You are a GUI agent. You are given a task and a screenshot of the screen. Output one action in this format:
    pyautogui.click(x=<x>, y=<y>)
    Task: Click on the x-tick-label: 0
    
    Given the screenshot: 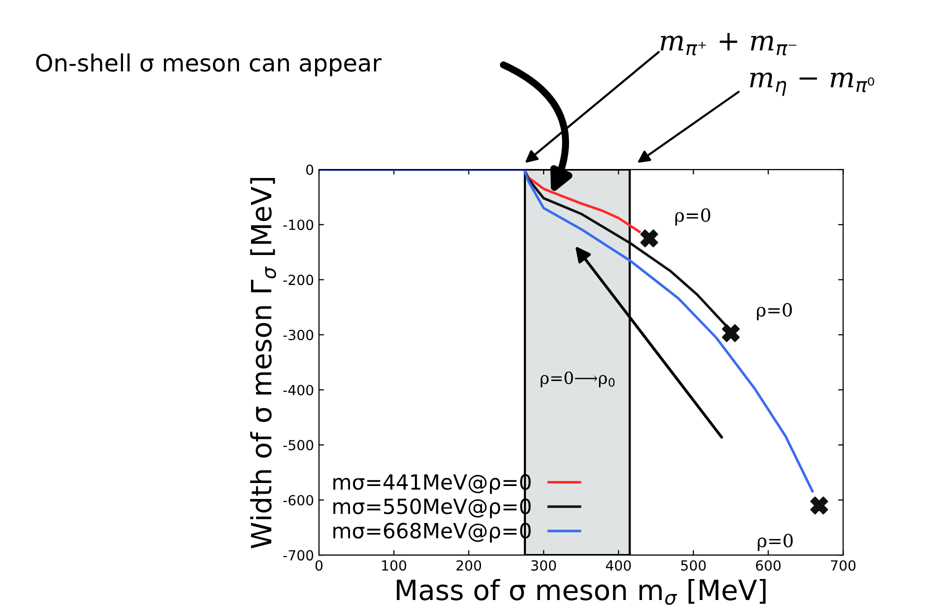 What is the action you would take?
    pyautogui.click(x=318, y=565)
    